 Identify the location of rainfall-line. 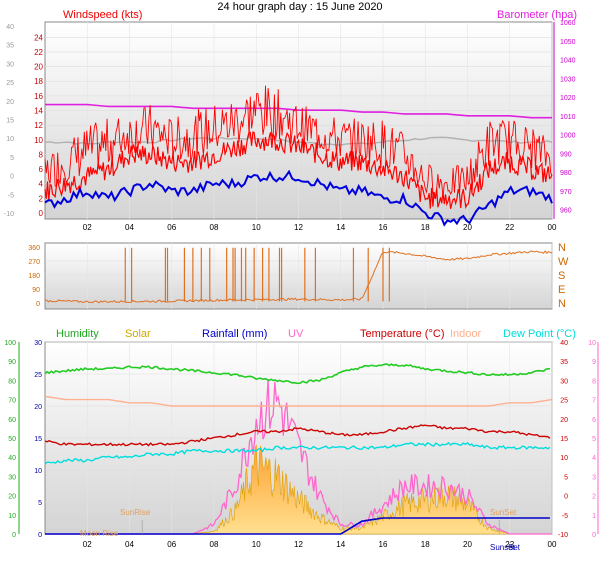
(297, 526).